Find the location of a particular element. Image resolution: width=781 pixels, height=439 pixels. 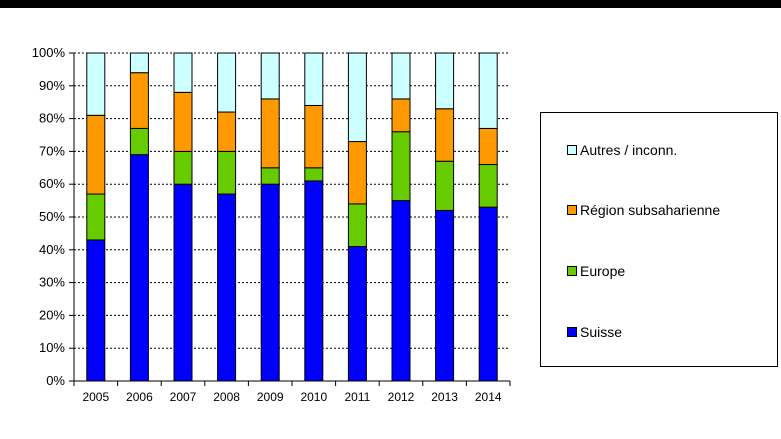

bar-segment-suisse-2011 is located at coordinates (357, 314).